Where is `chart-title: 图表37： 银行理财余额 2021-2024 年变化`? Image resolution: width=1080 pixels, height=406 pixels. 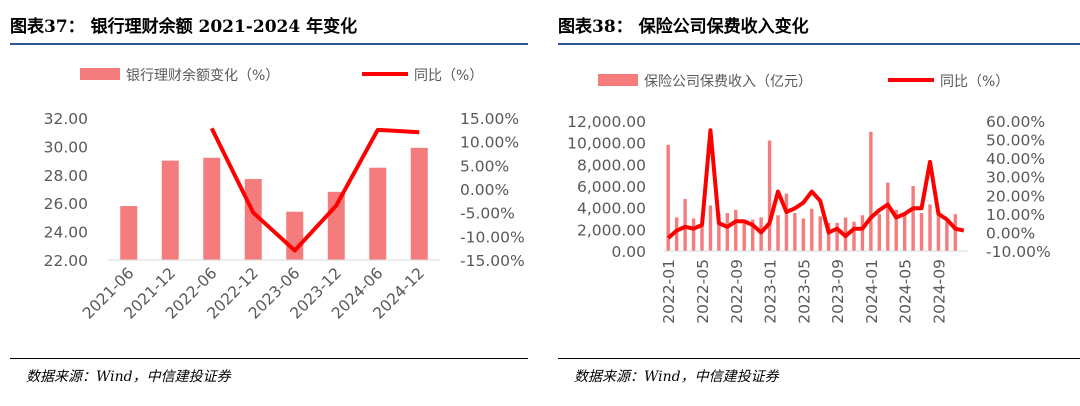
chart-title: 图表37： 银行理财余额 2021-2024 年变化 is located at coordinates (184, 27).